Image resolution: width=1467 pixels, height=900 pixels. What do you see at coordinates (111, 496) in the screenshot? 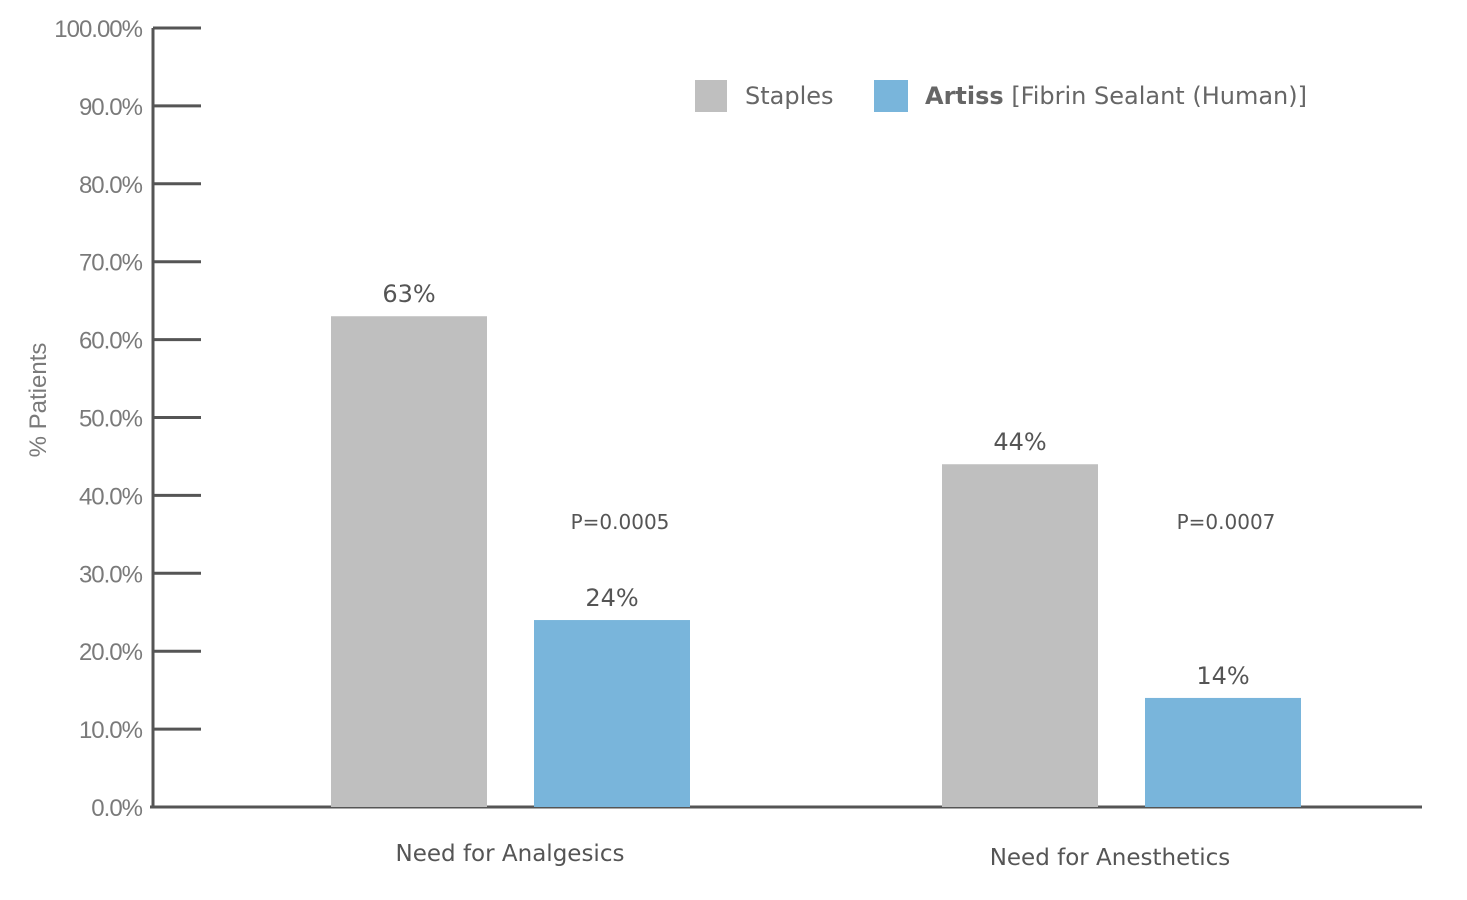
I see `y-tick-label: 40.0%` at bounding box center [111, 496].